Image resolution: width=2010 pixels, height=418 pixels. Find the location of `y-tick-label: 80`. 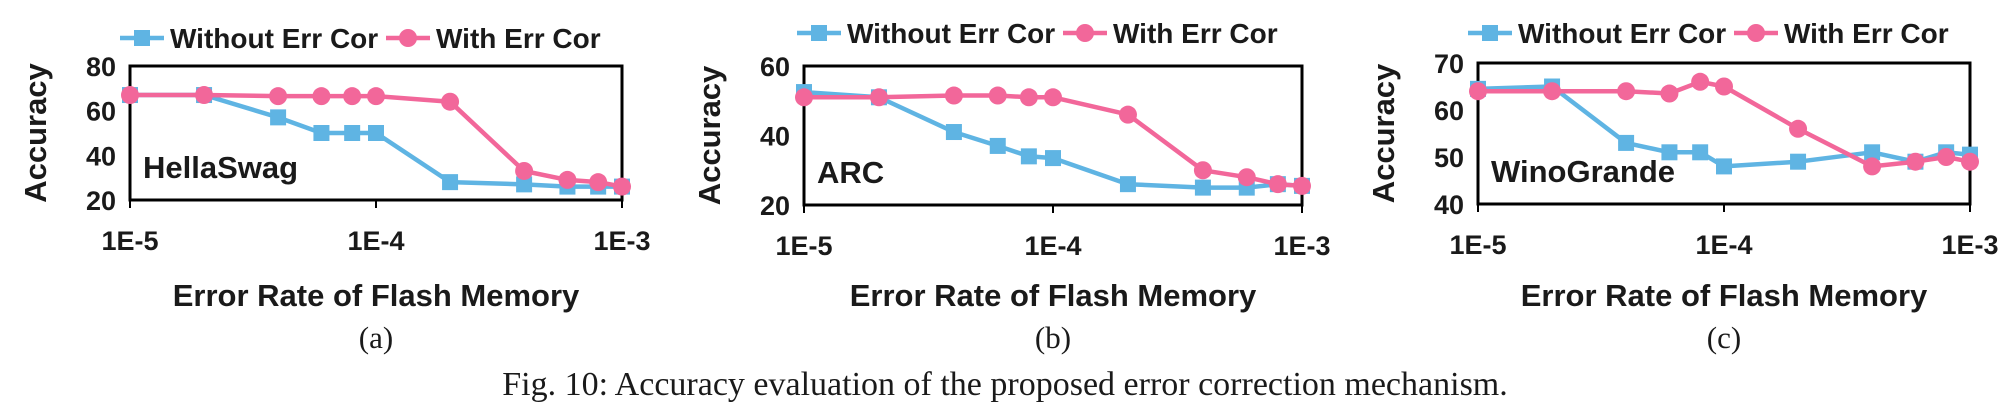

y-tick-label: 80 is located at coordinates (101, 67).